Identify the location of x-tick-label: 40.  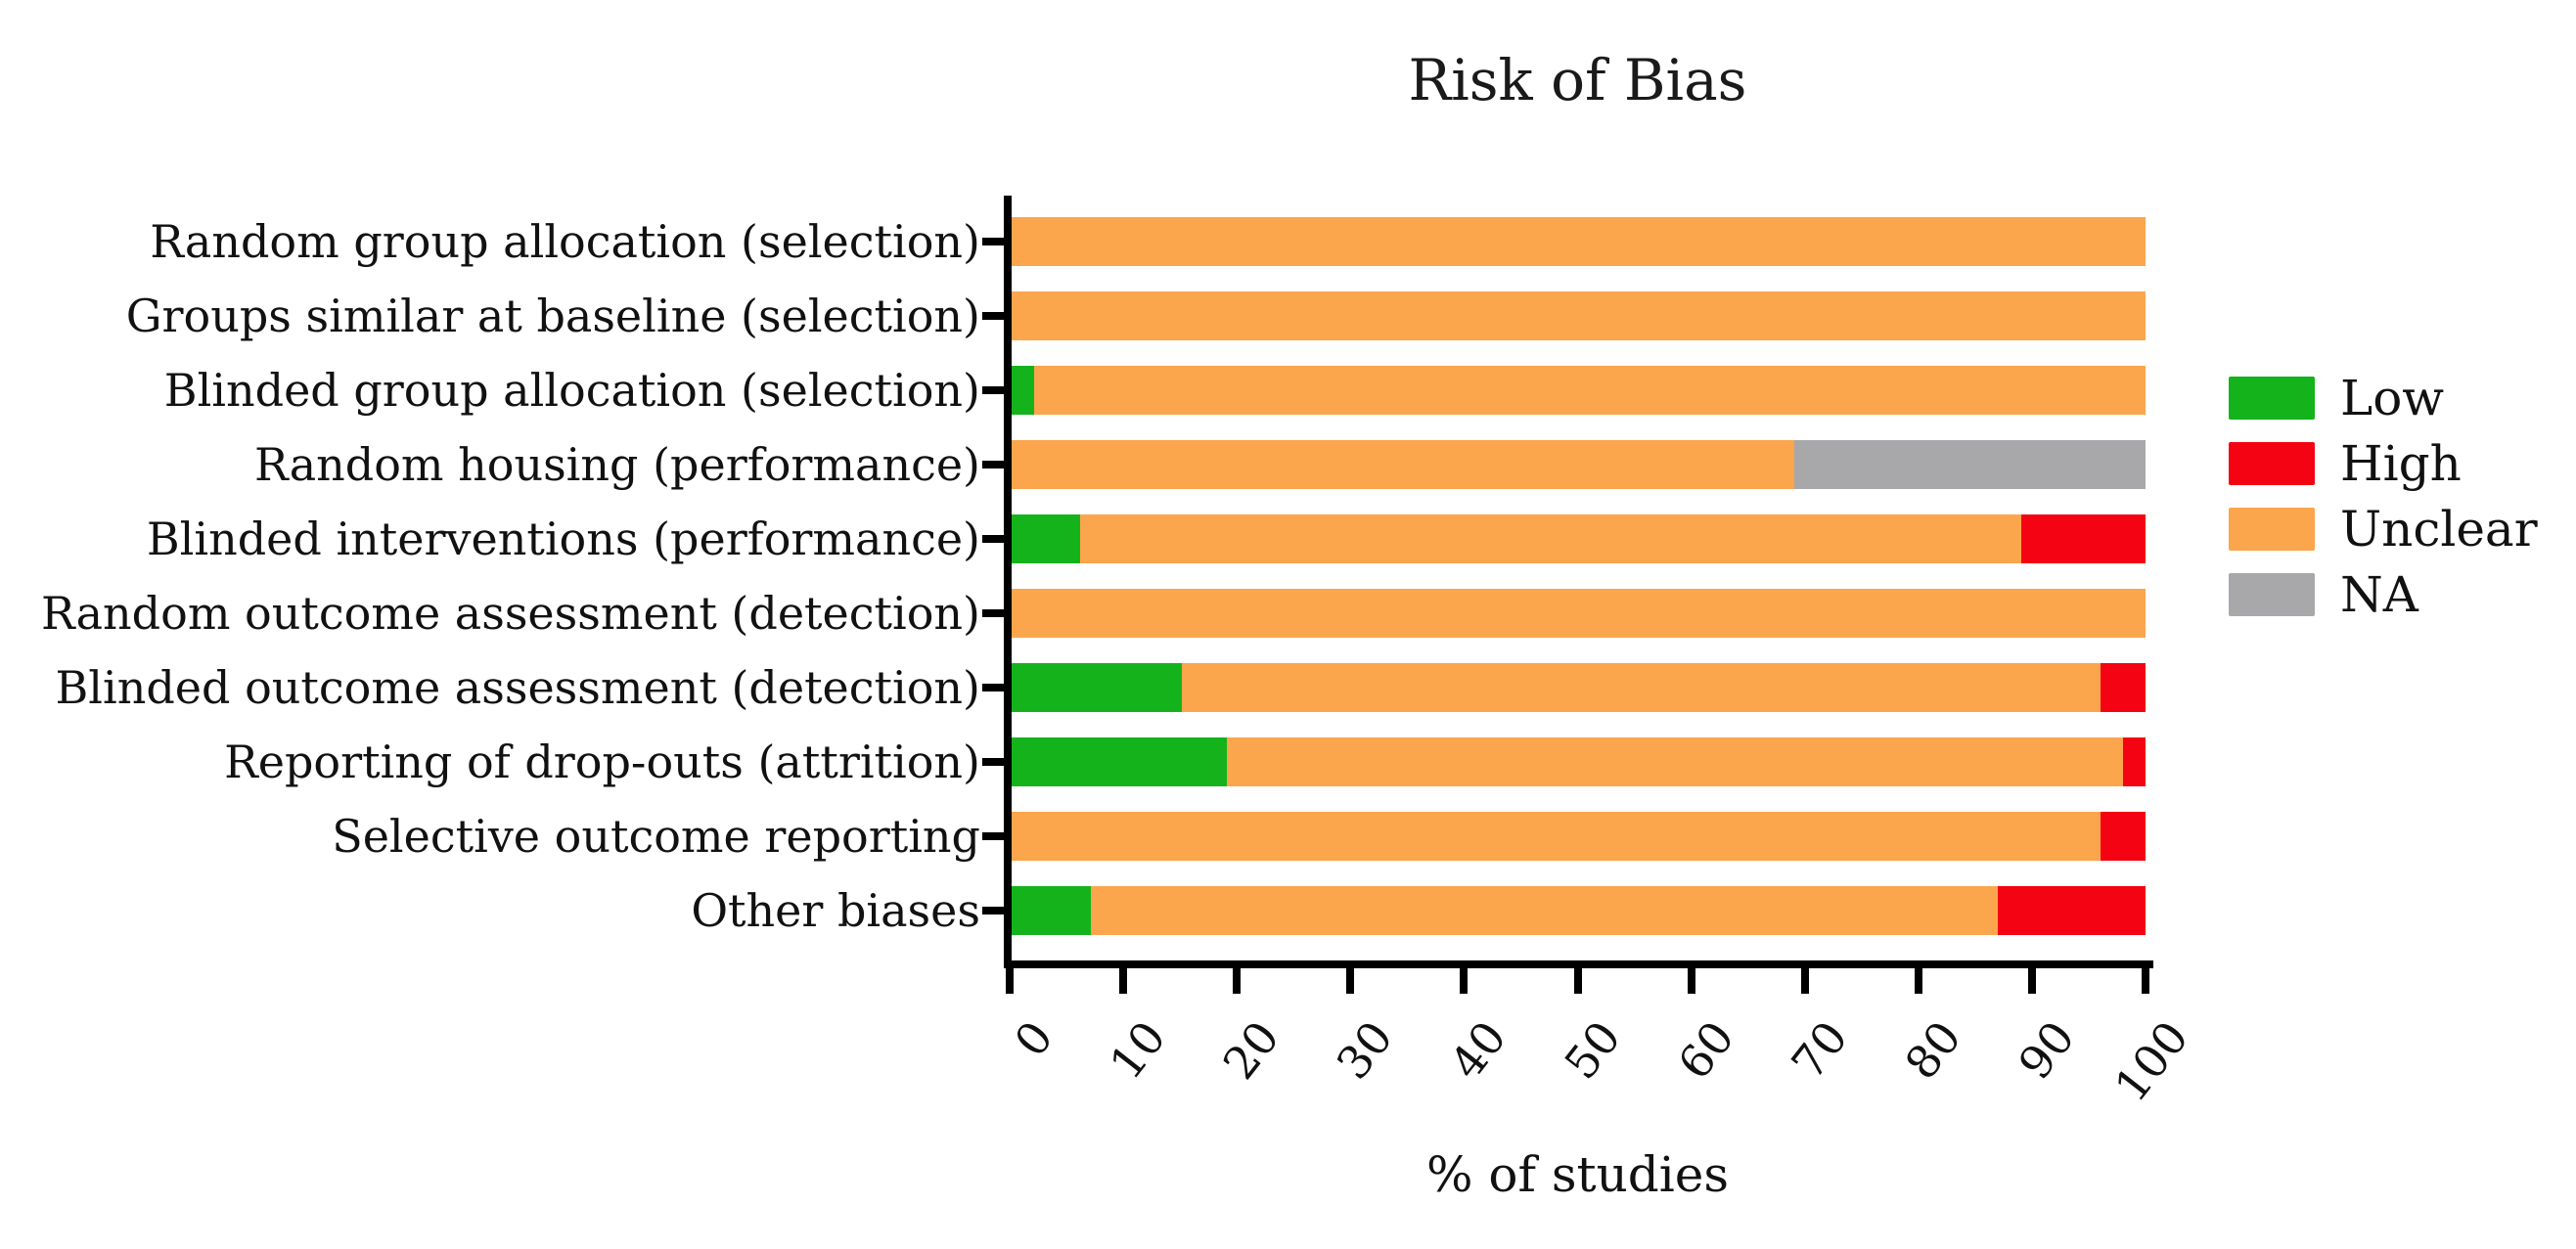
(1478, 1050).